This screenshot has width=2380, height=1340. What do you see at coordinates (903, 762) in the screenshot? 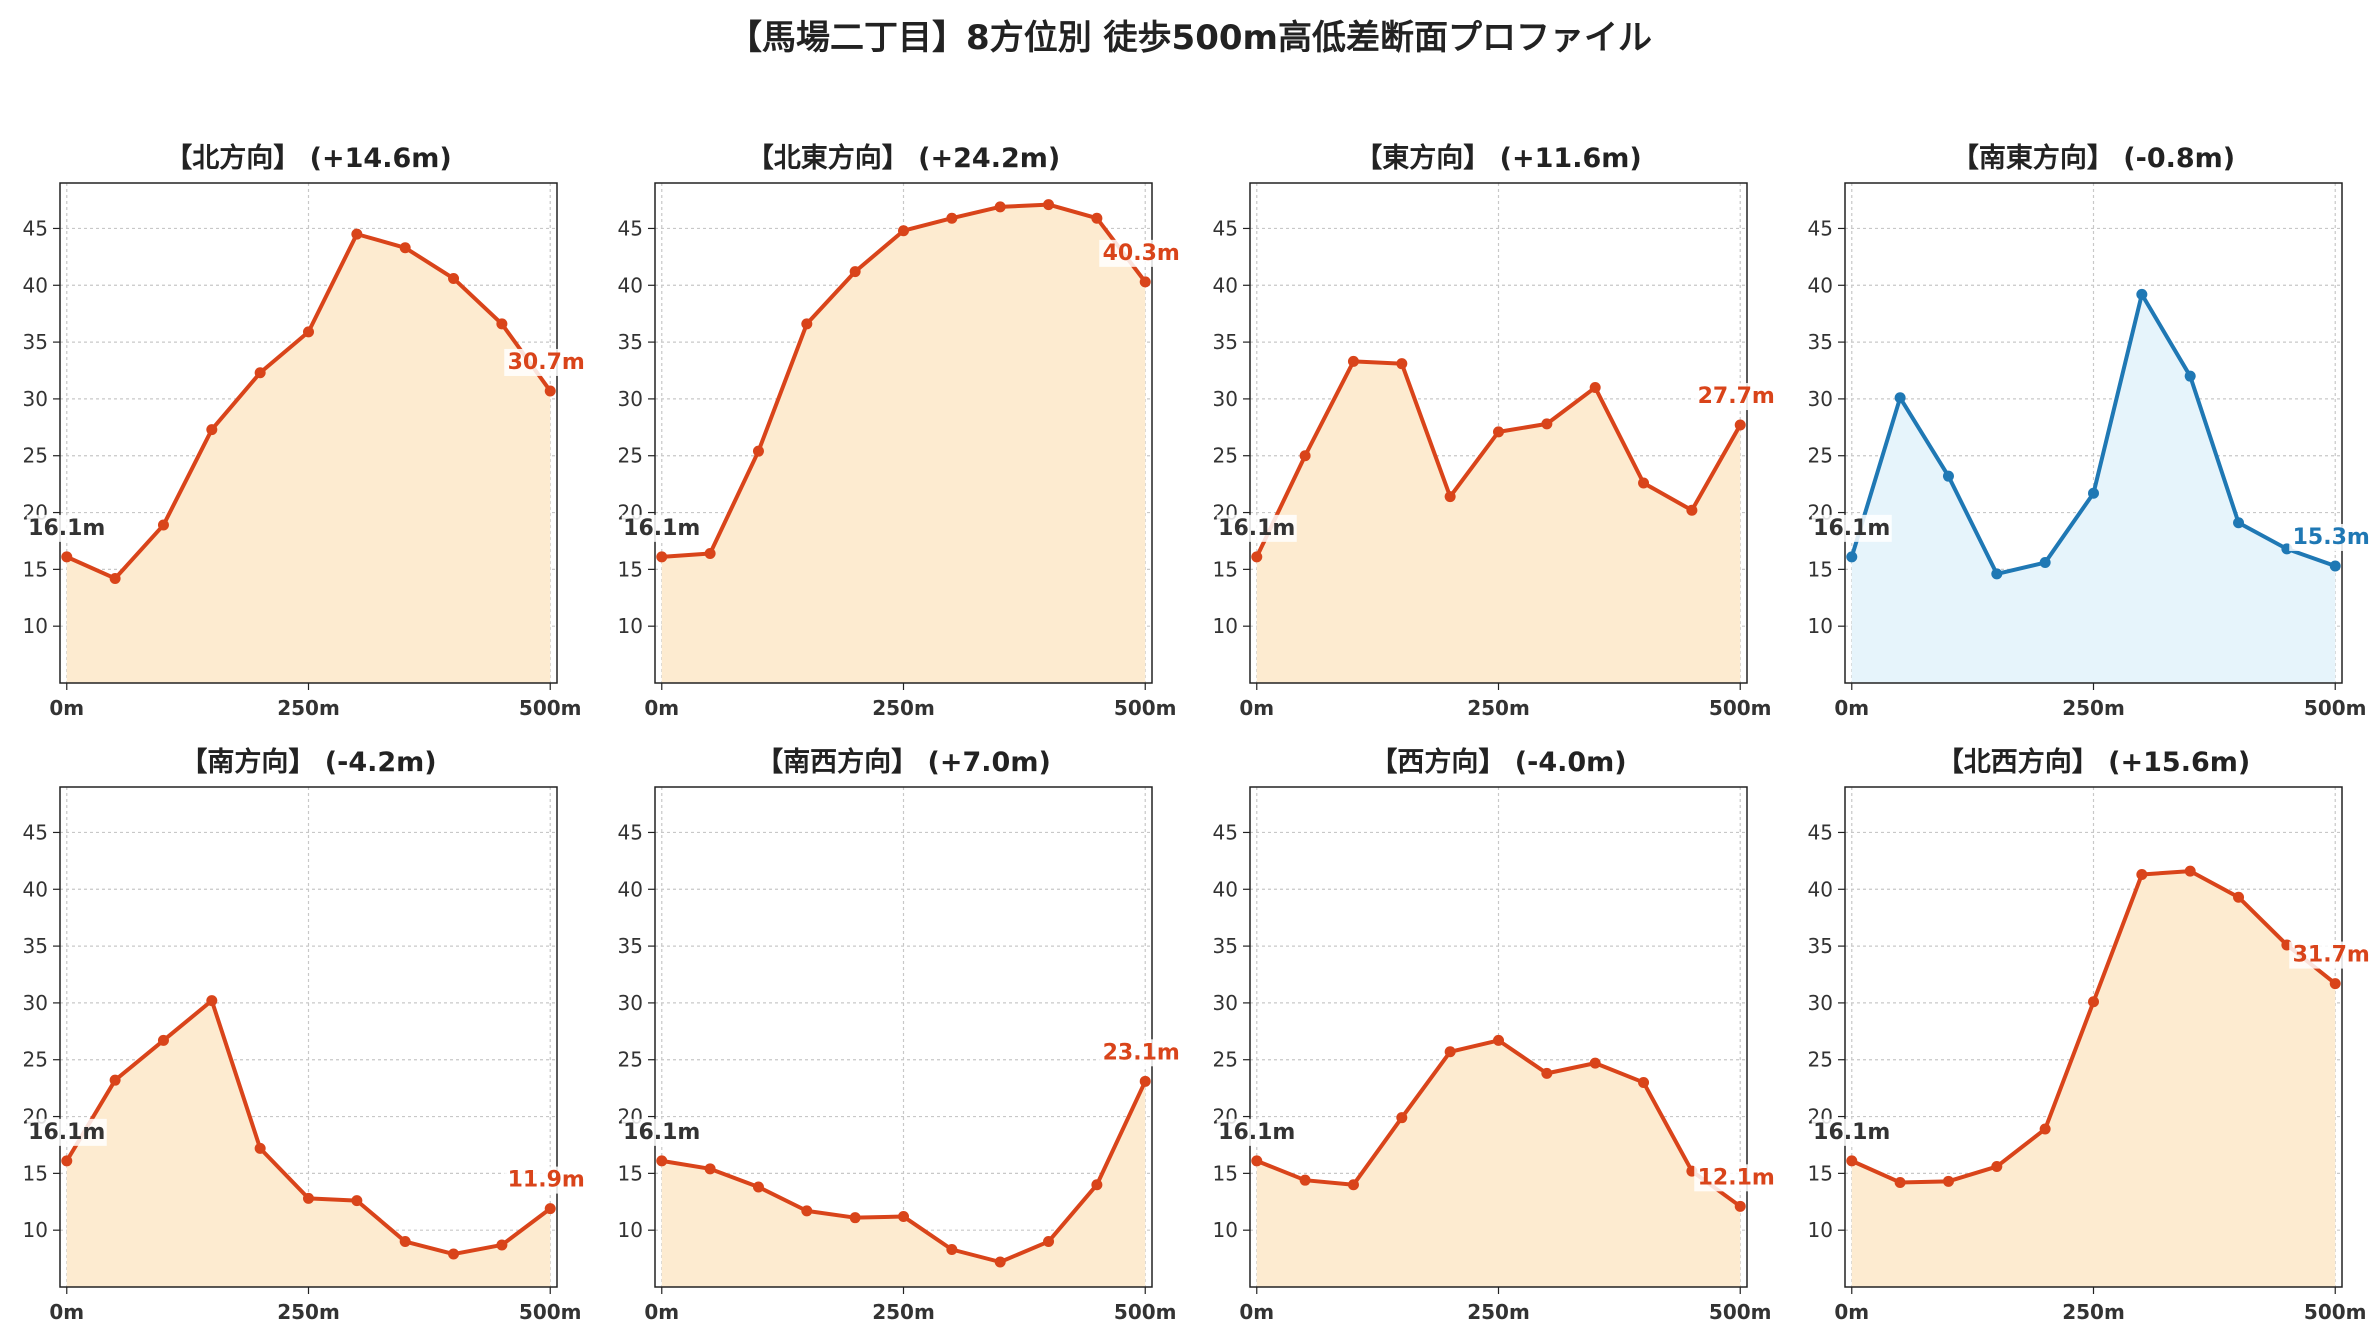
I see `subplot-title: 【南西方向】 (+7.0m)` at bounding box center [903, 762].